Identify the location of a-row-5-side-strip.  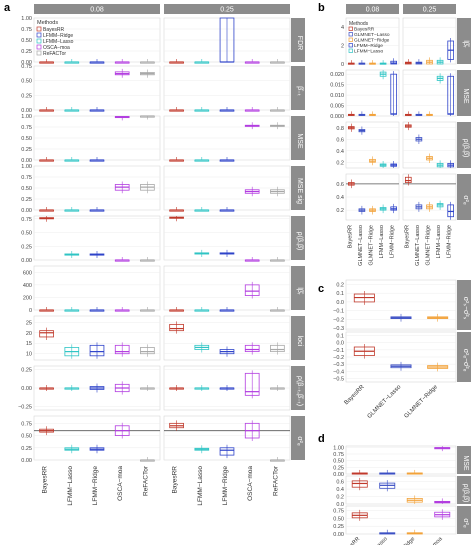
(298, 288).